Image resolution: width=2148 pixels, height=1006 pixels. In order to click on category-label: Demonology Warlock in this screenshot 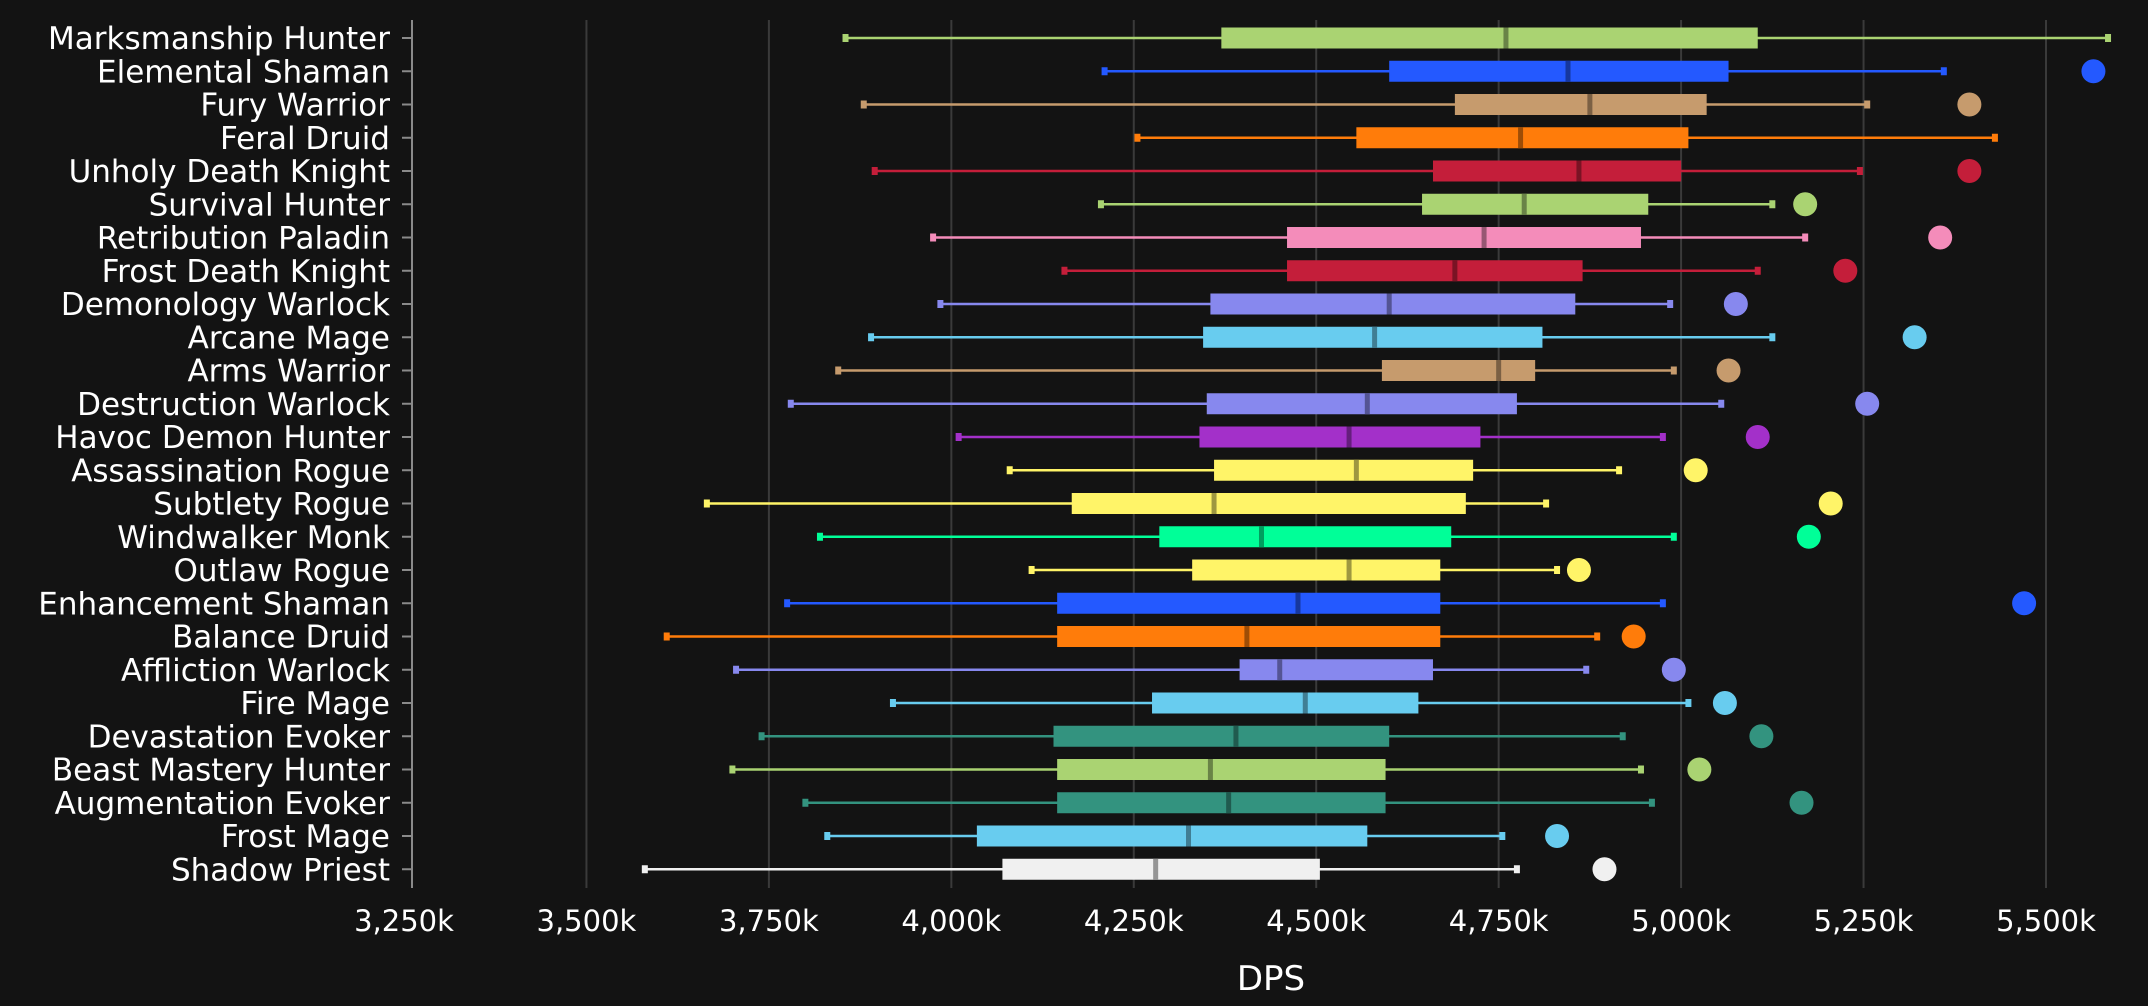, I will do `click(225, 305)`.